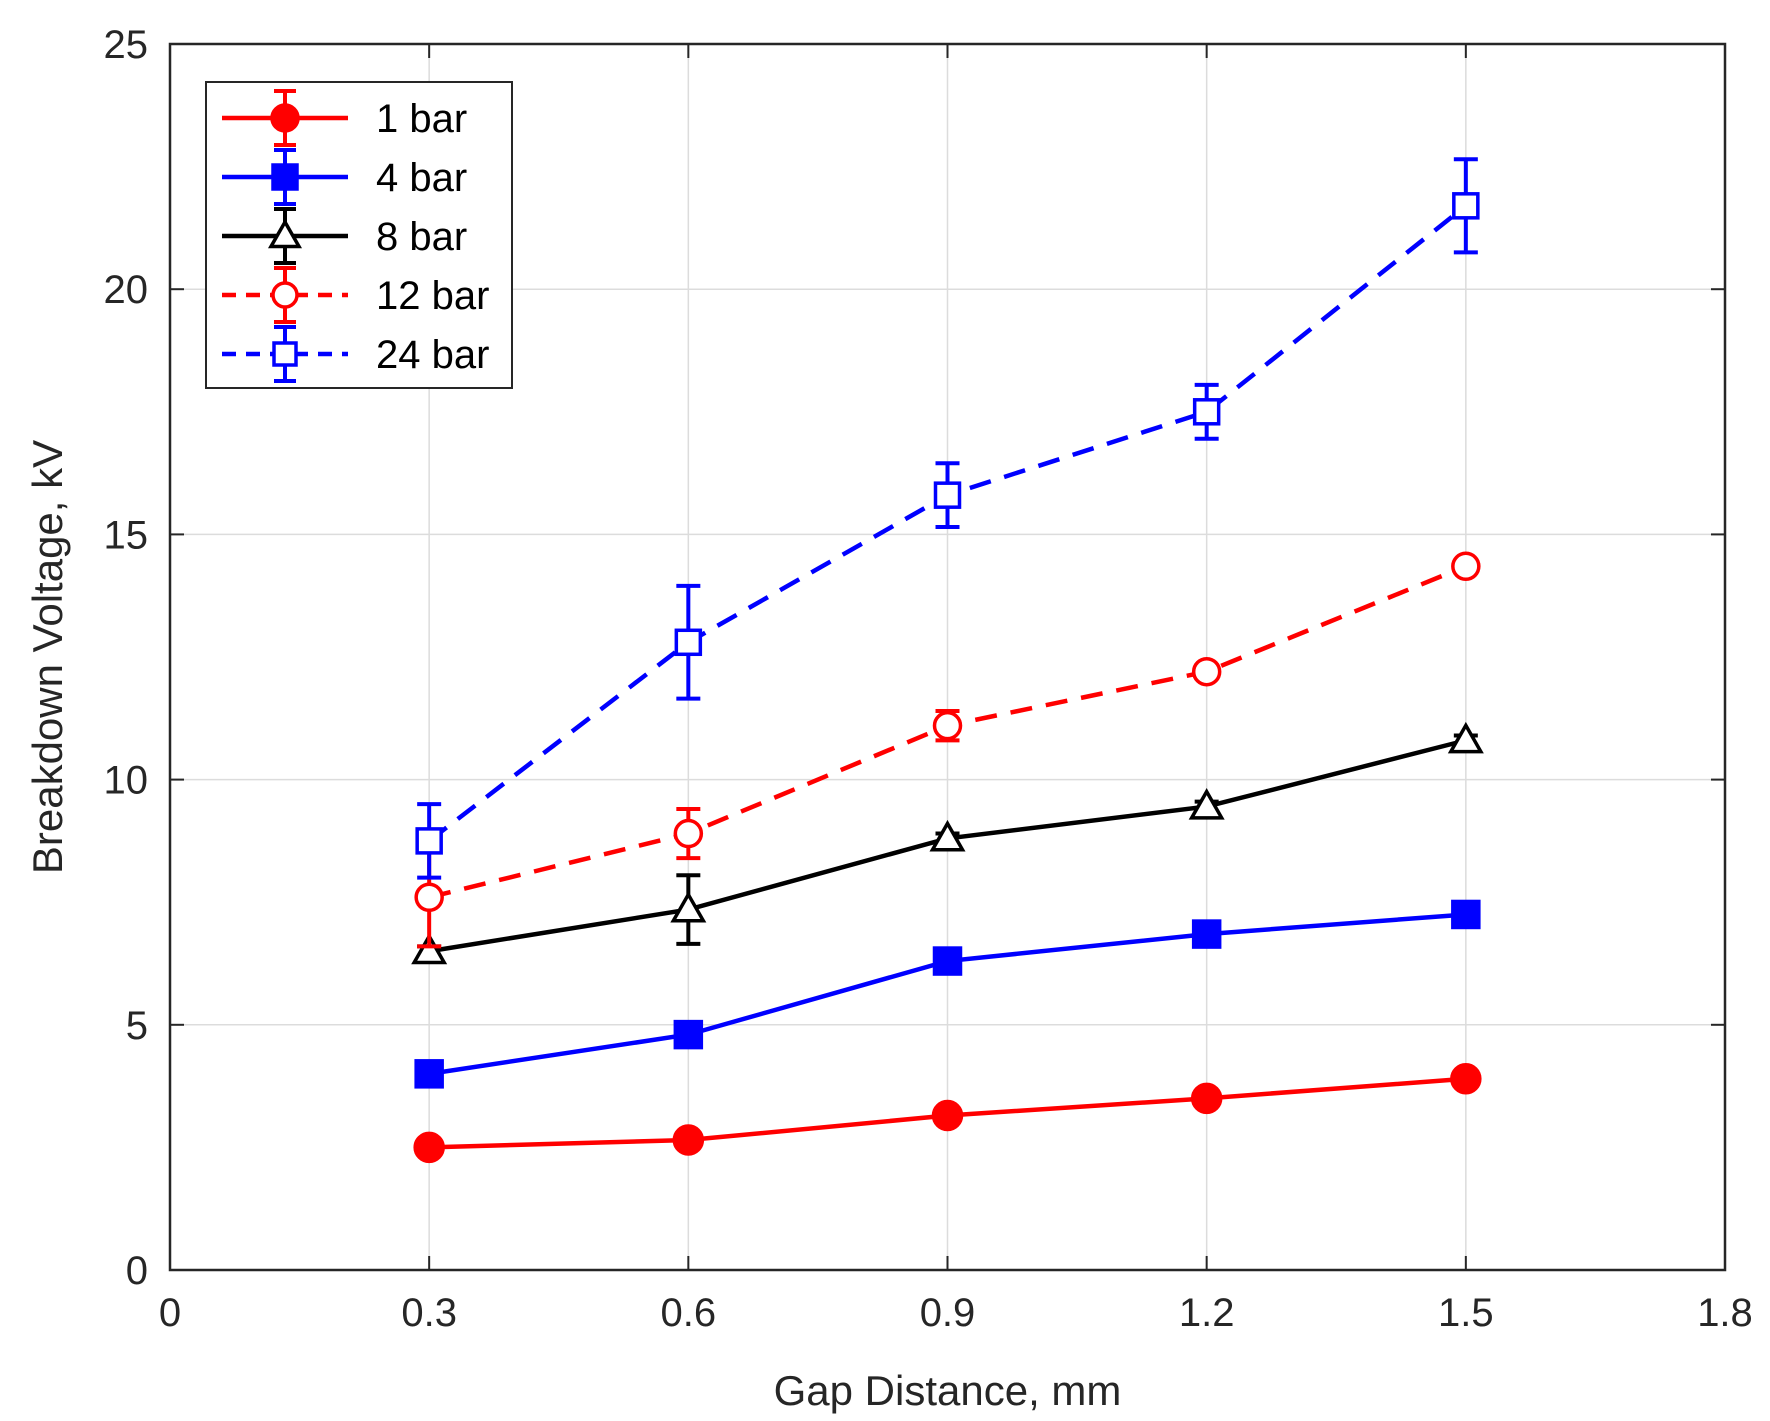  What do you see at coordinates (421, 119) in the screenshot?
I see `legend-label: 1 bar` at bounding box center [421, 119].